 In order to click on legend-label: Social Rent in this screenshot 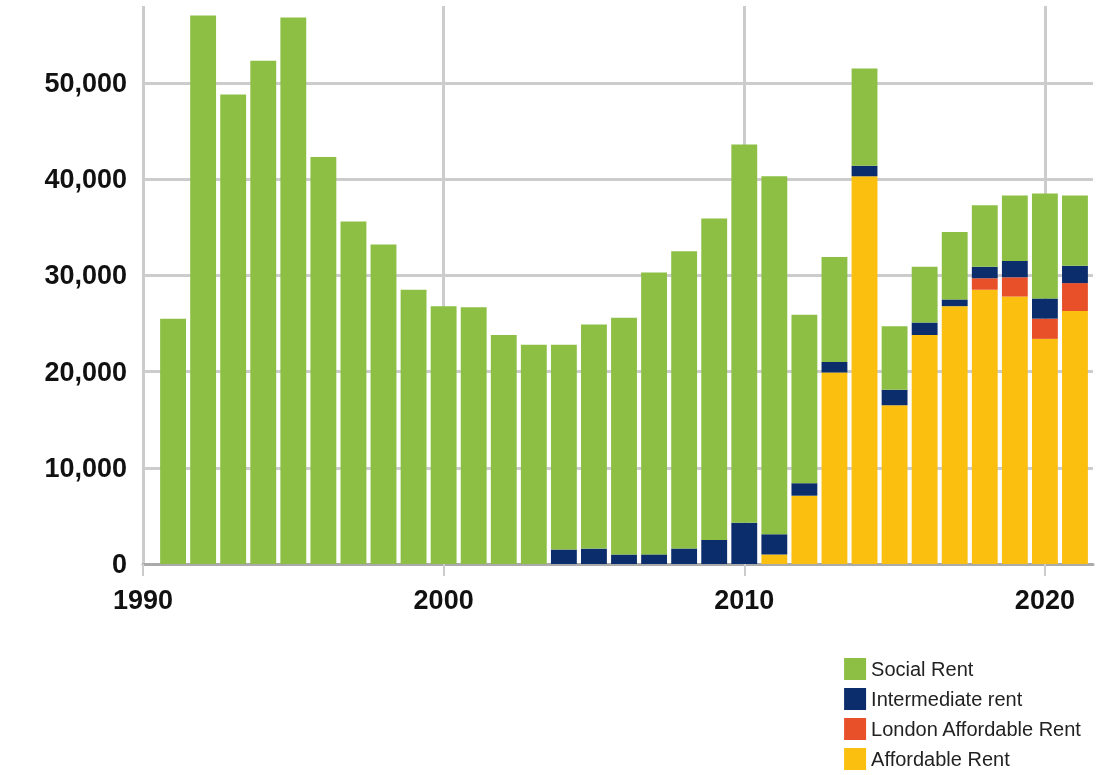, I will do `click(922, 669)`.